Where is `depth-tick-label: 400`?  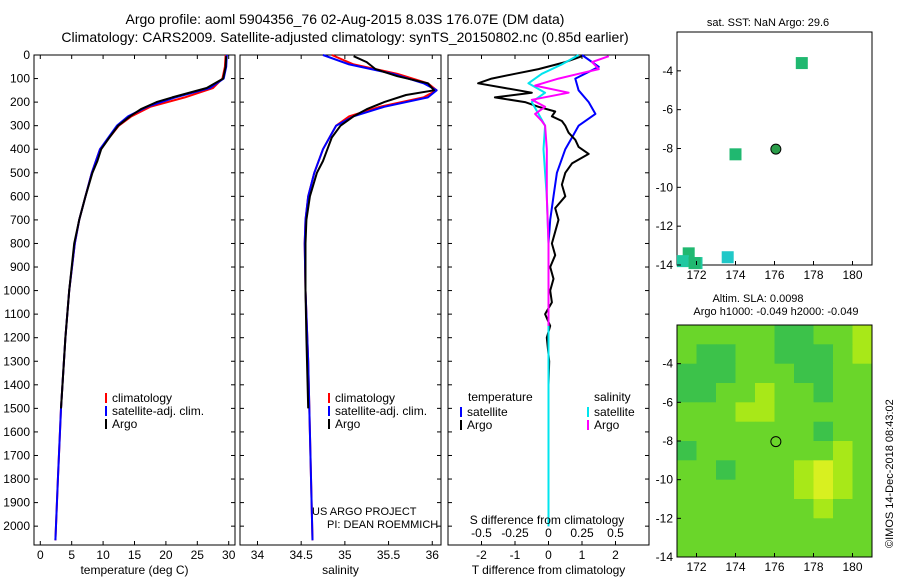
depth-tick-label: 400 is located at coordinates (20, 149).